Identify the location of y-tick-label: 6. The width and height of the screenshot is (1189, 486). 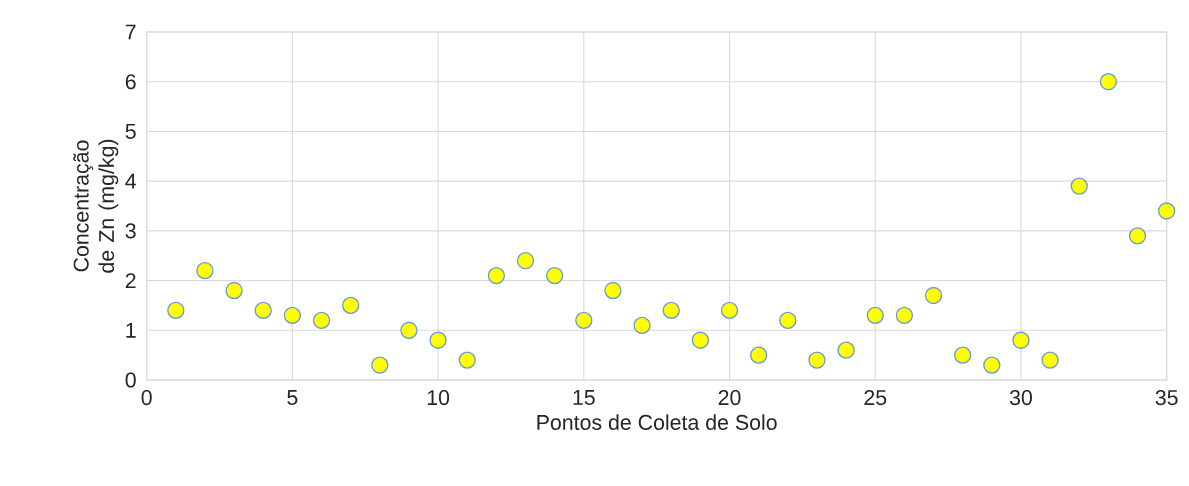
(130, 82).